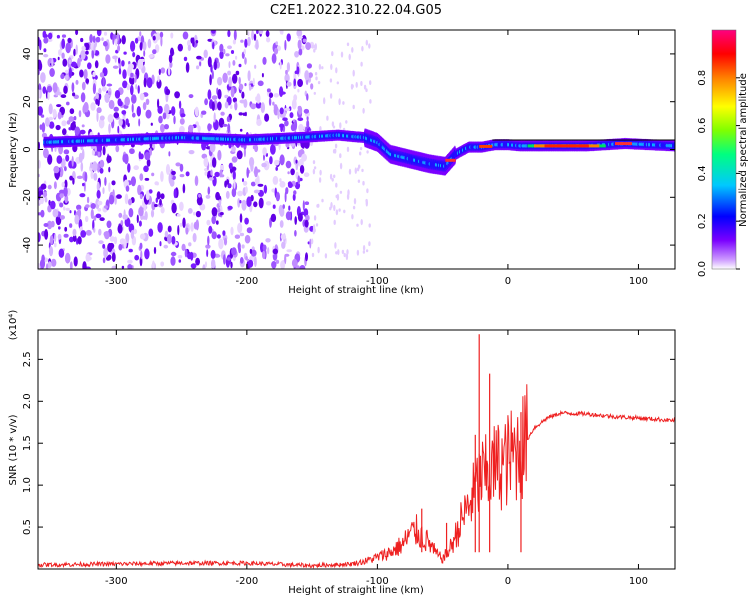  What do you see at coordinates (13, 150) in the screenshot?
I see `spectrogram-ylabel: Frequency (Hz)` at bounding box center [13, 150].